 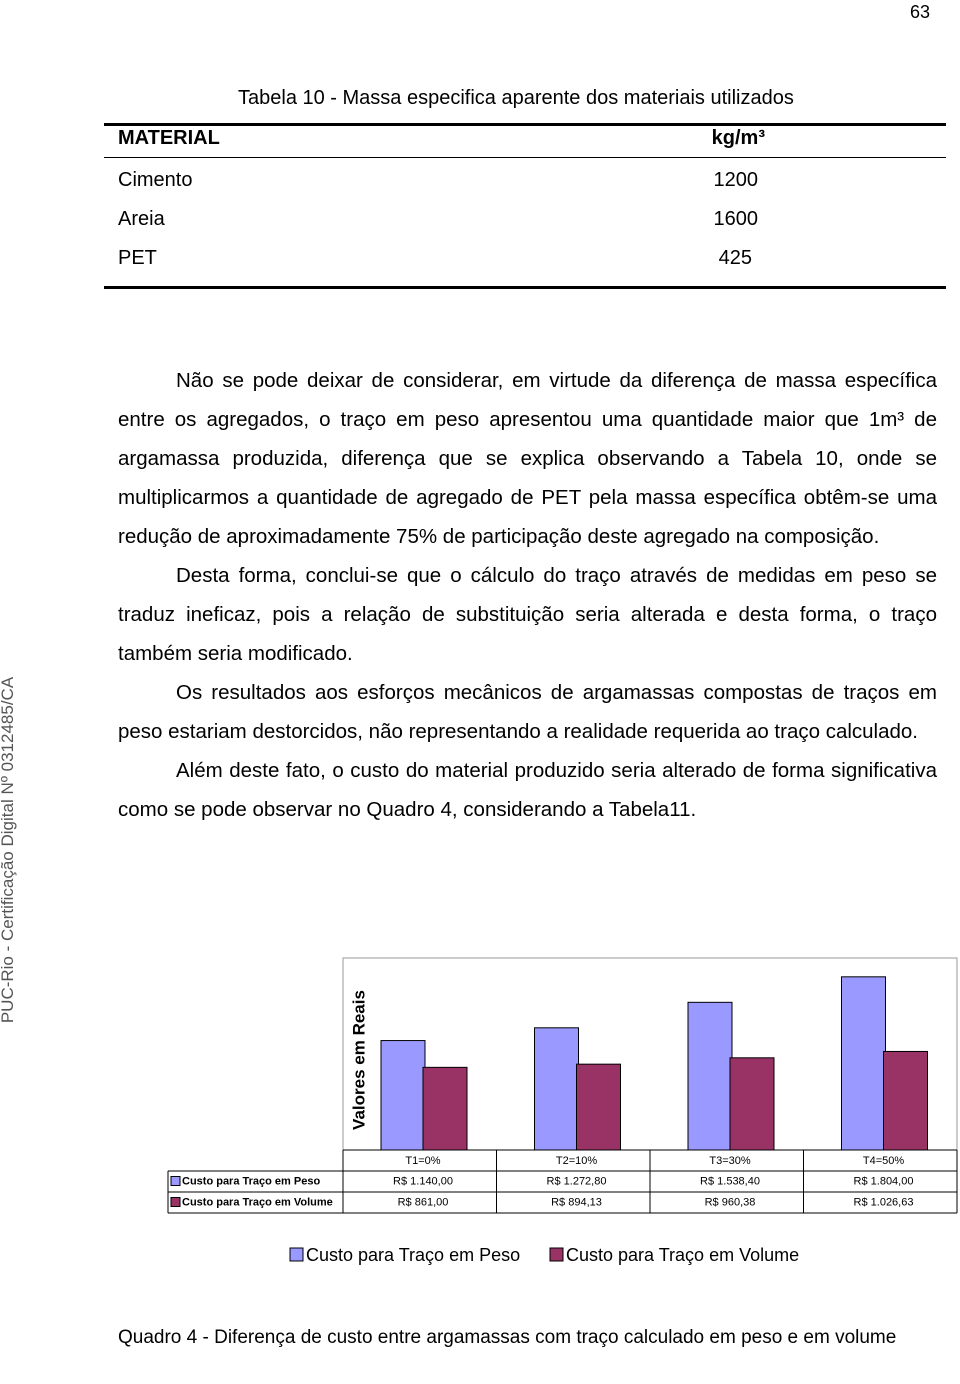 What do you see at coordinates (251, 1181) in the screenshot?
I see `row-label: Custo para Traço em Peso` at bounding box center [251, 1181].